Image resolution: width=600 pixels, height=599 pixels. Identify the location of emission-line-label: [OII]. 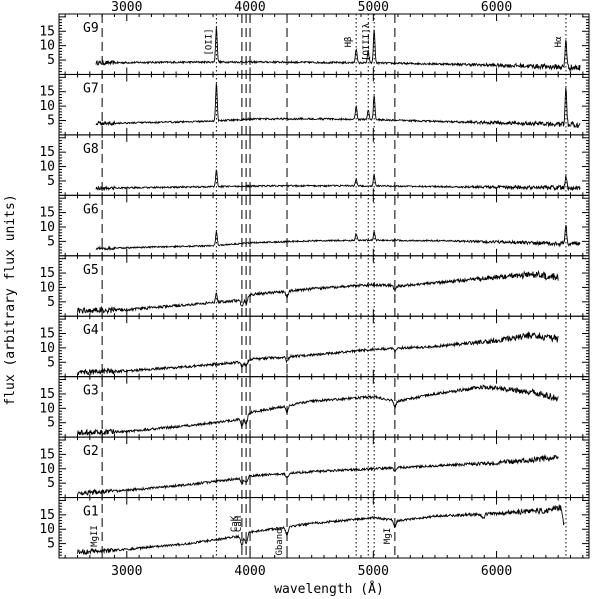
(209, 41).